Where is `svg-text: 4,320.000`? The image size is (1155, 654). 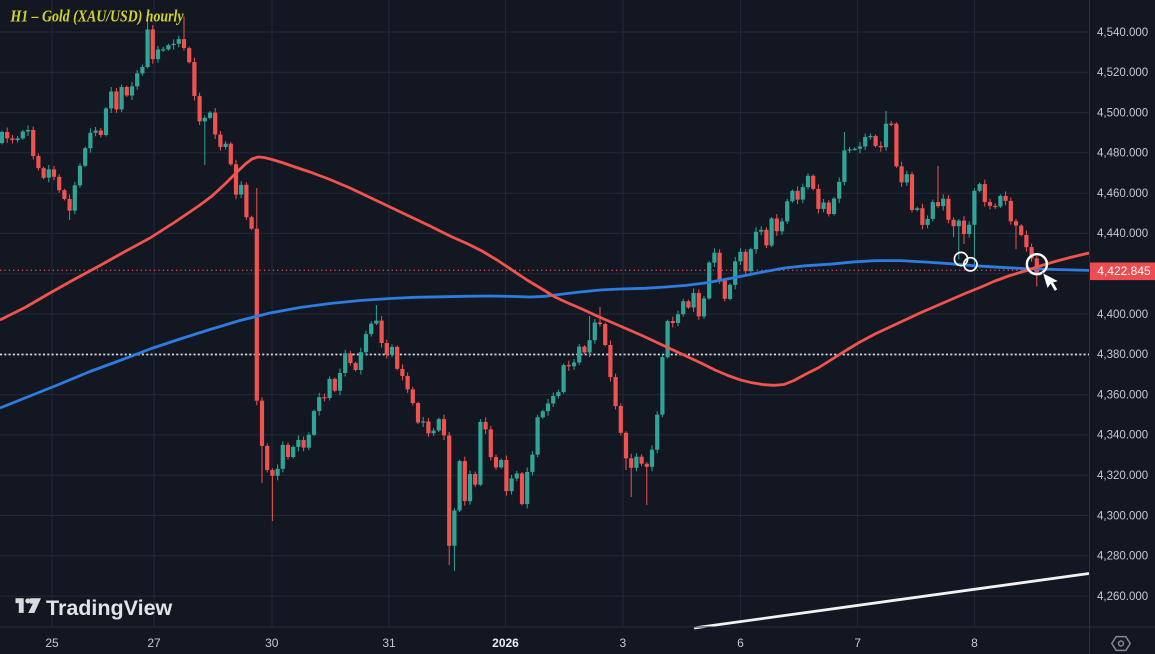
svg-text: 4,320.000 is located at coordinates (1122, 476).